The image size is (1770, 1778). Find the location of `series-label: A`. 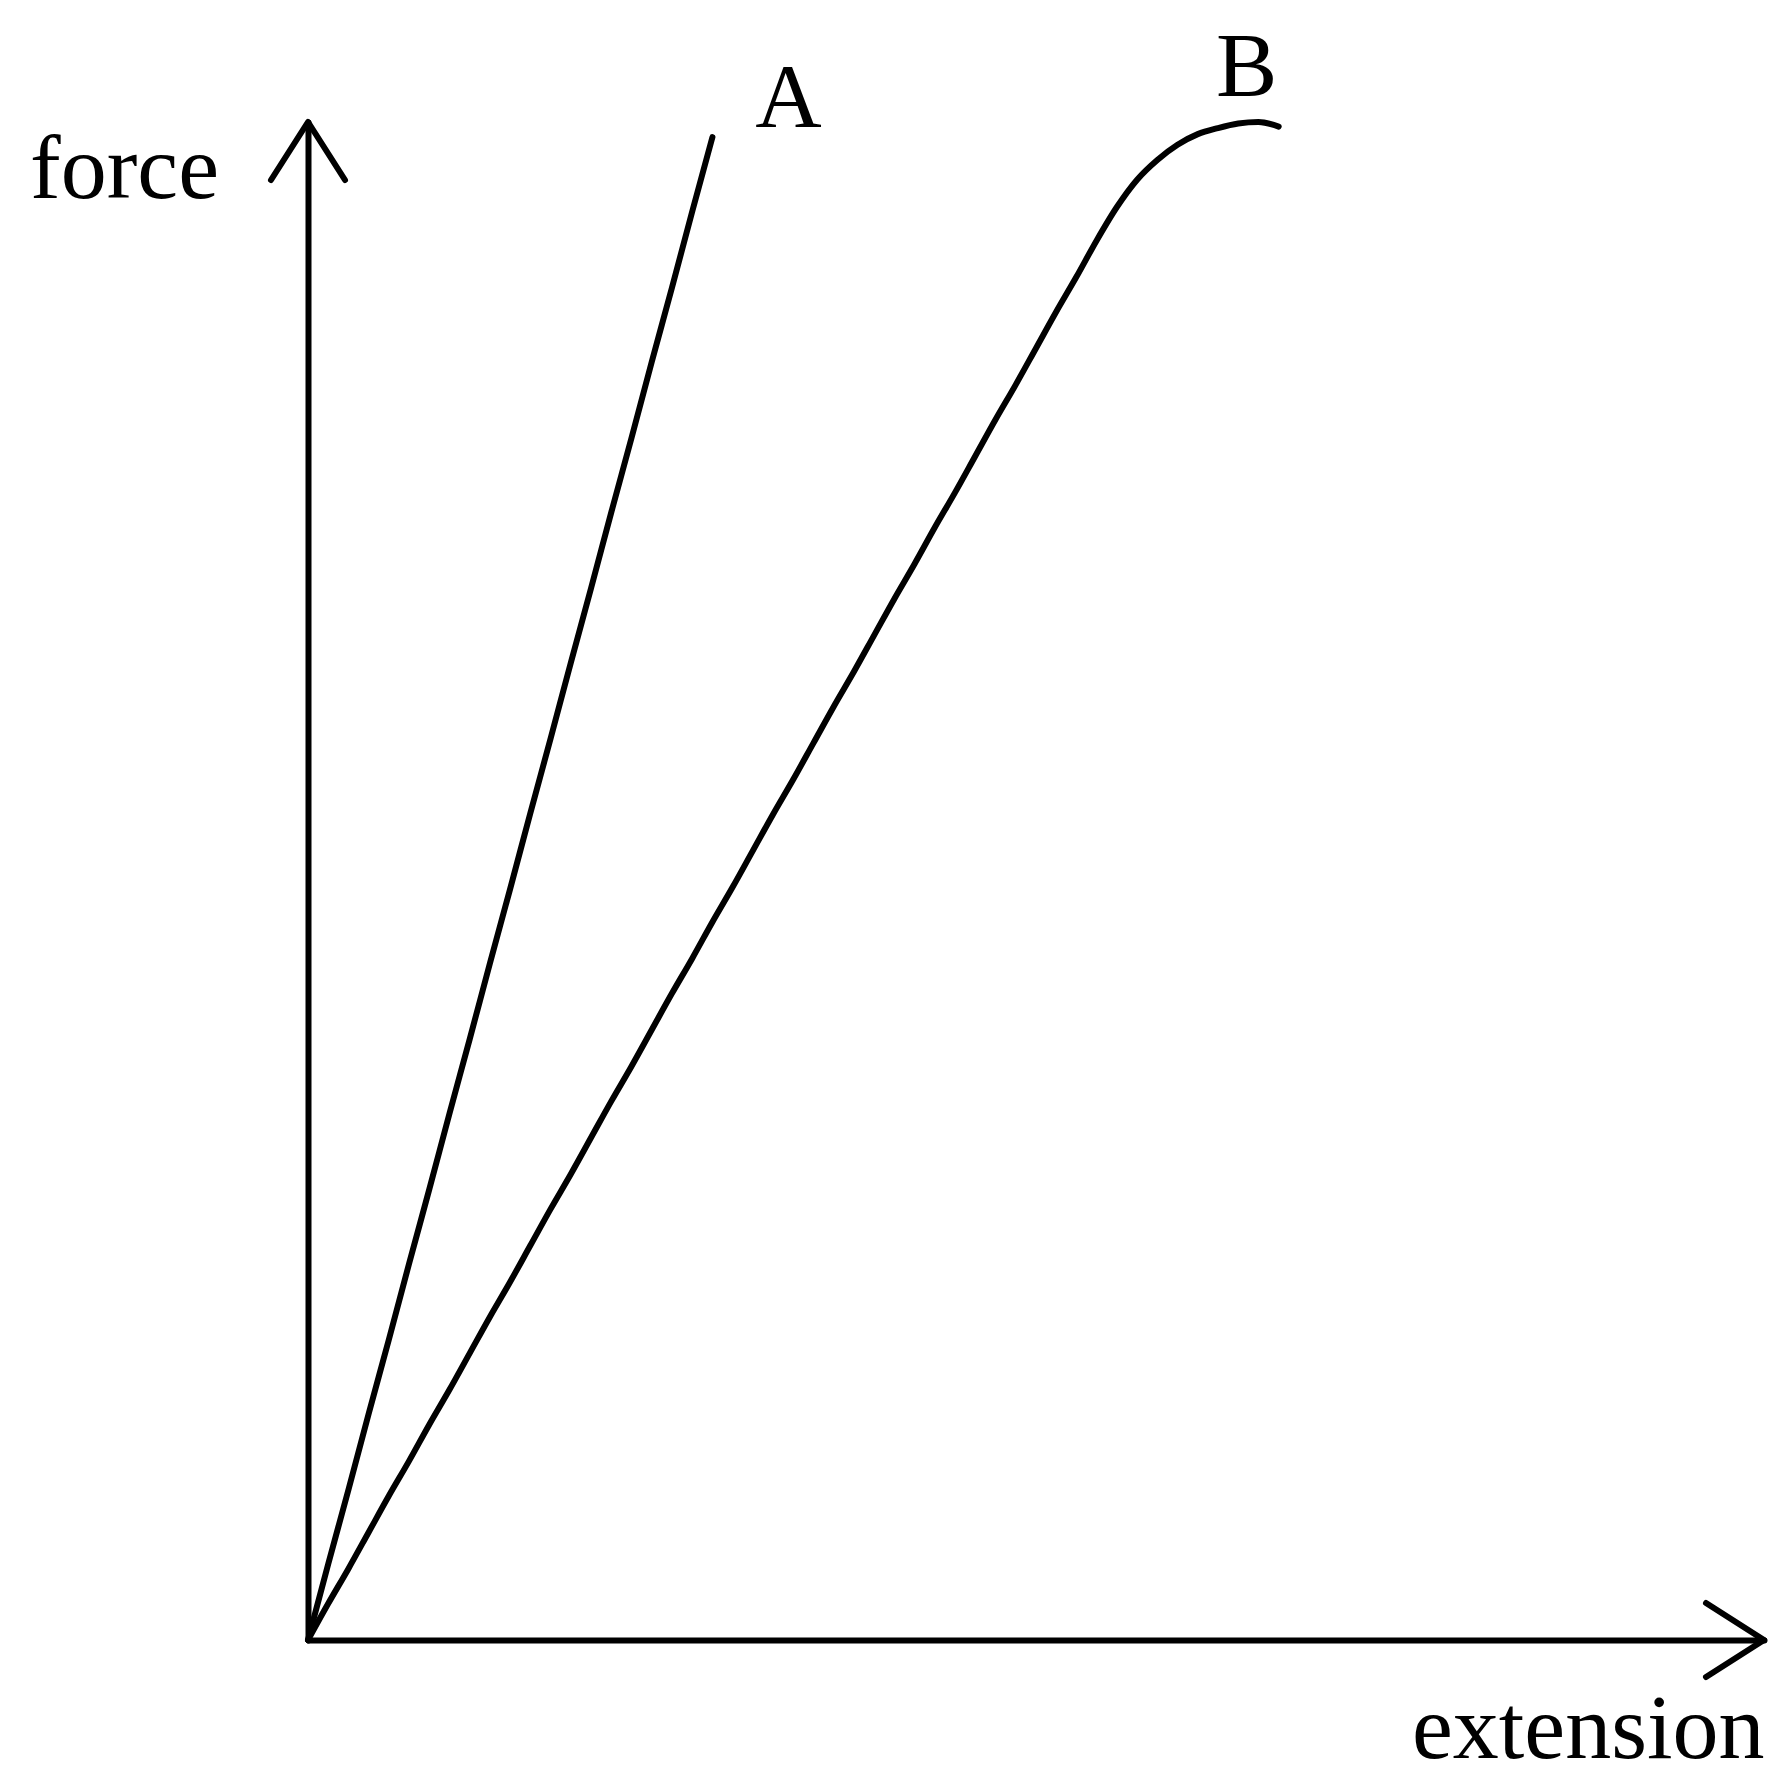

series-label: A is located at coordinates (788, 96).